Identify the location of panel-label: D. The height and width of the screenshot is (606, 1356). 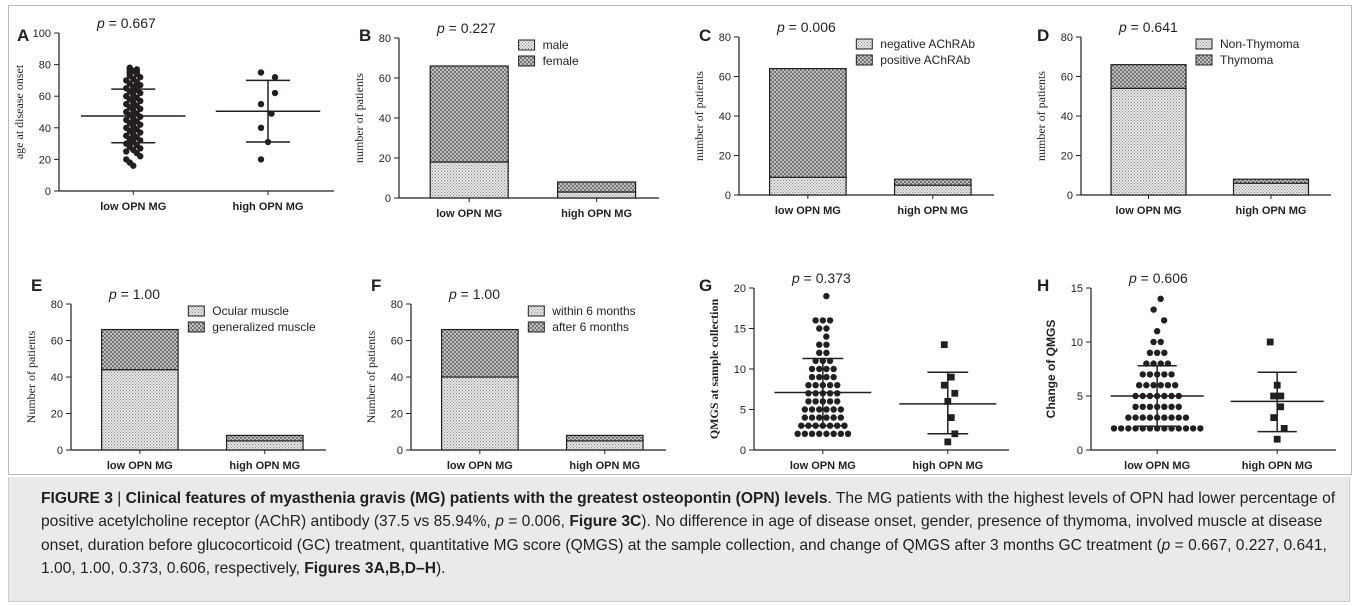
(1043, 35).